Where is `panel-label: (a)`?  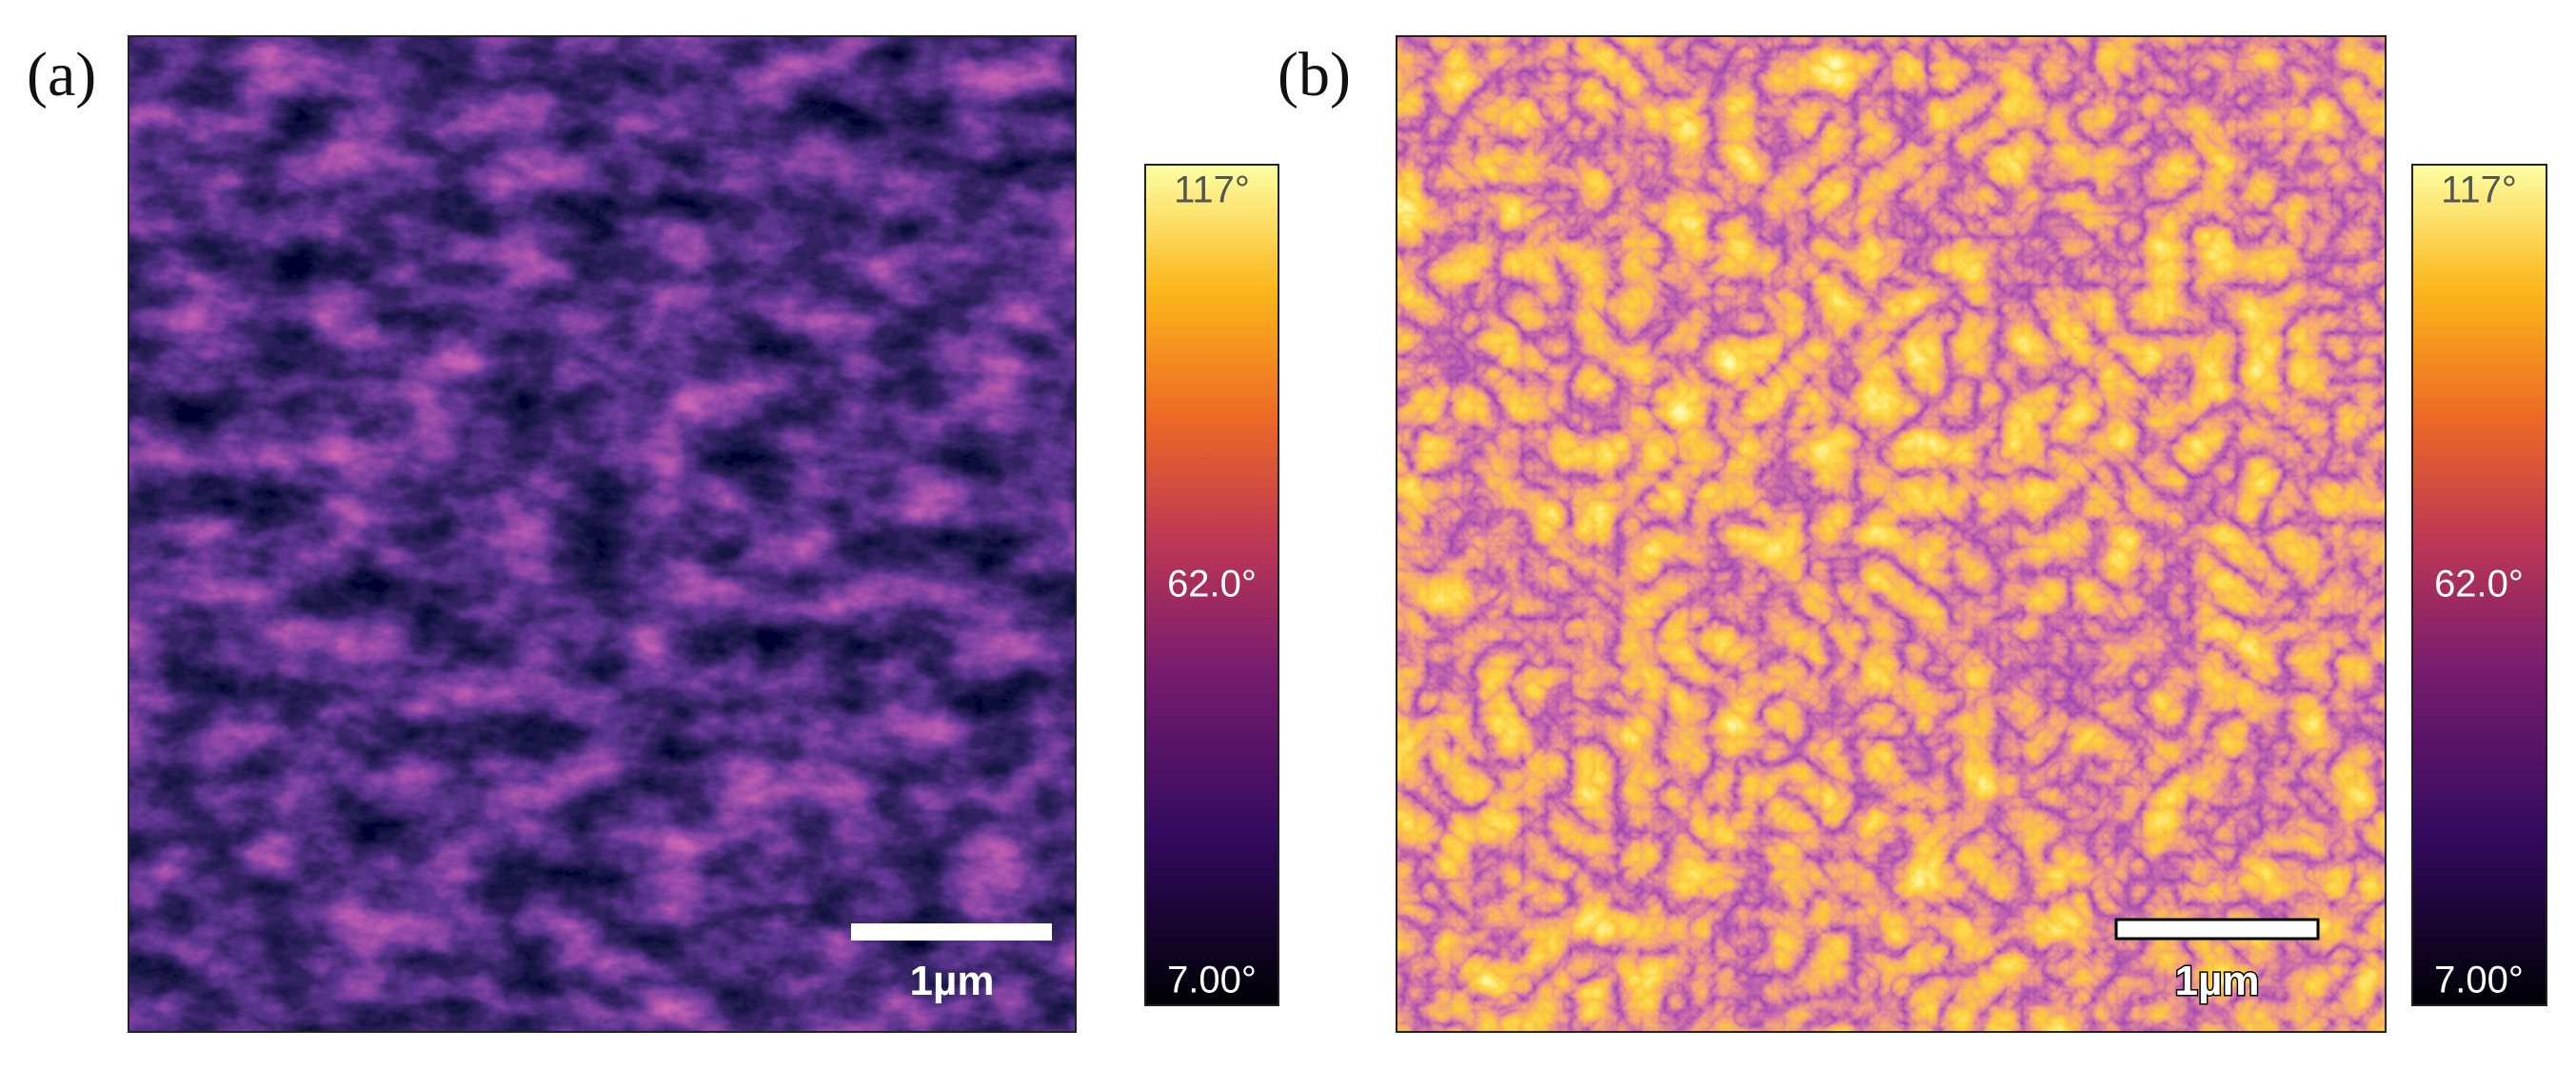
panel-label: (a) is located at coordinates (61, 74).